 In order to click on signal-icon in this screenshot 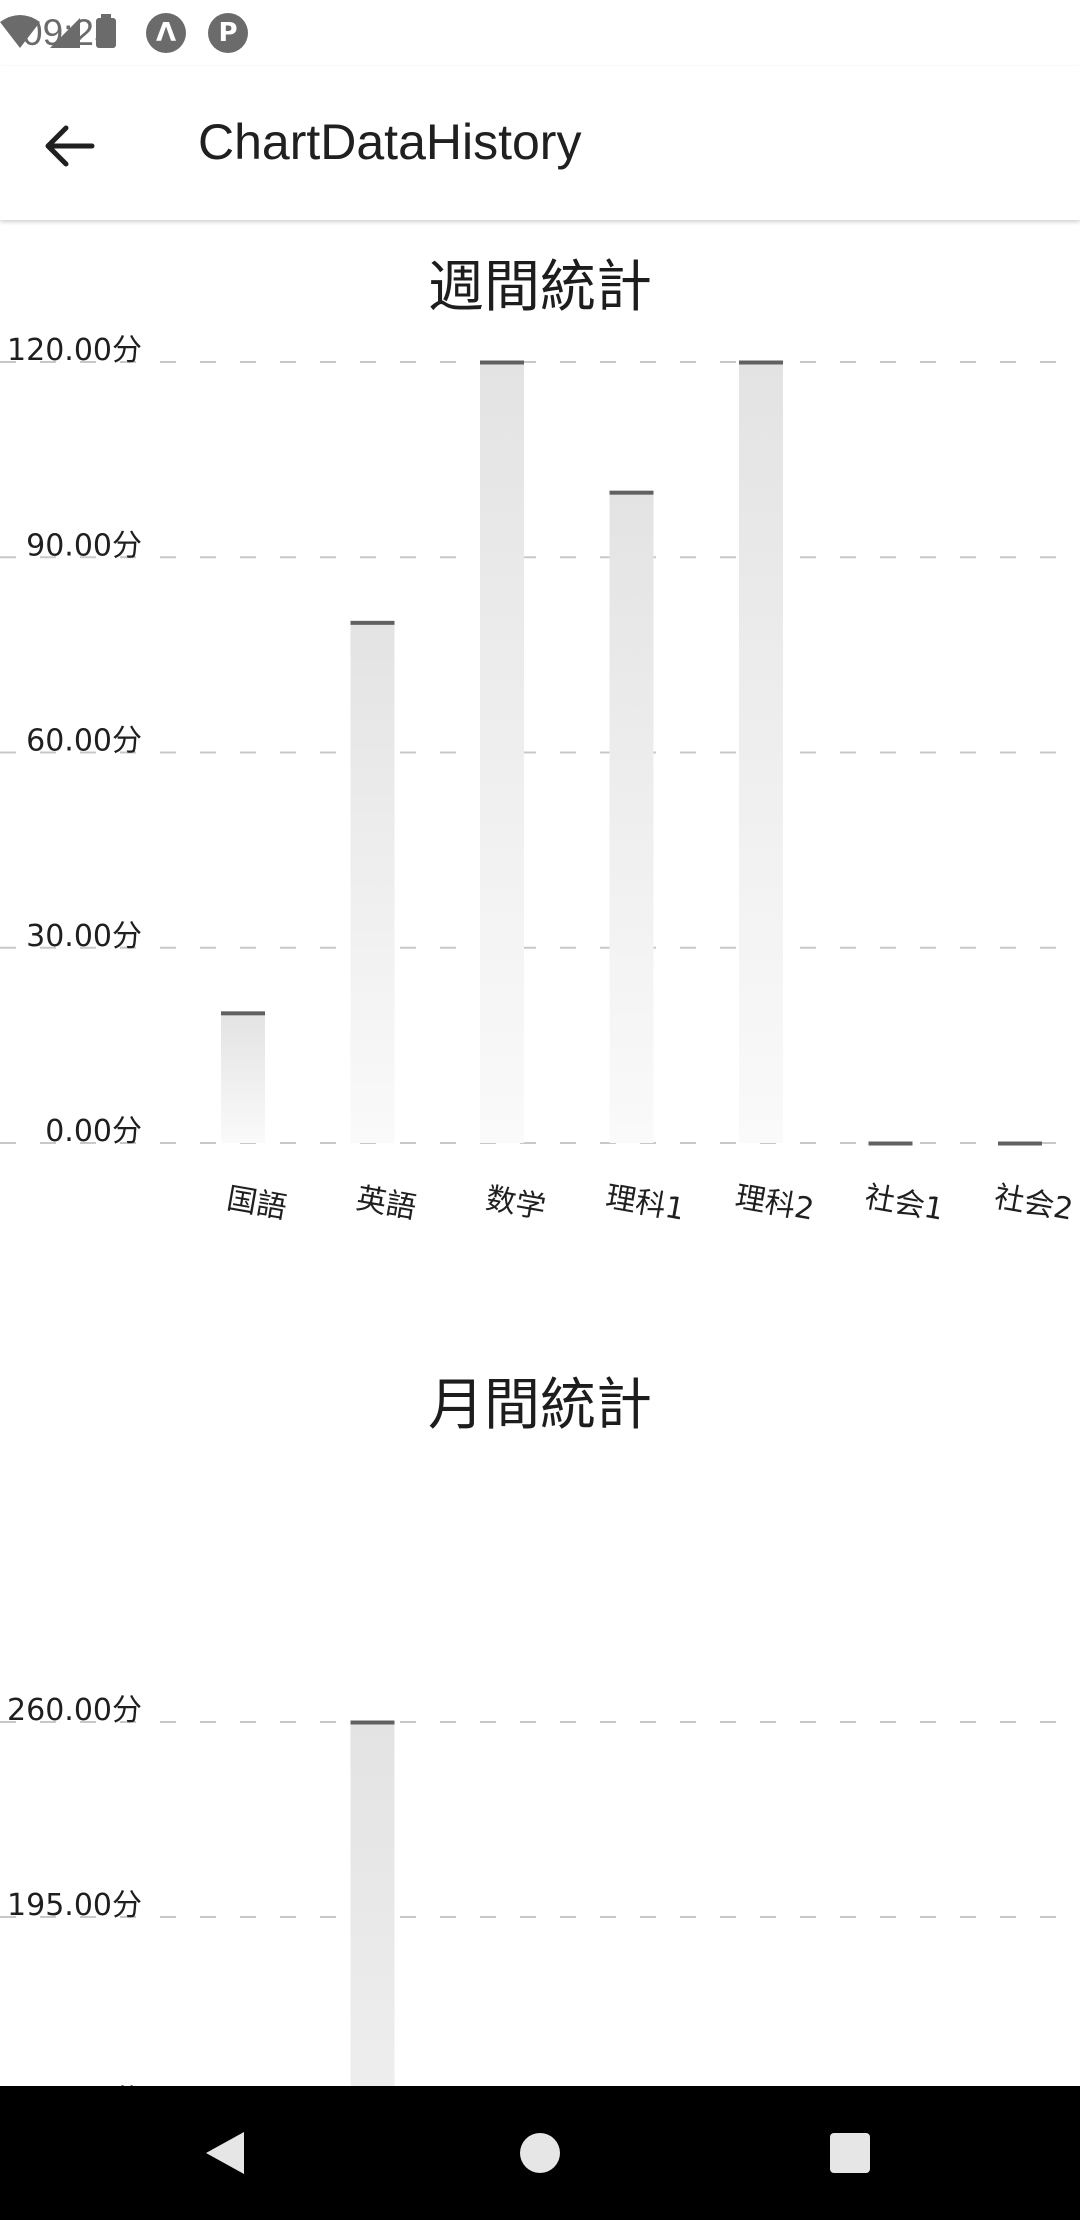, I will do `click(65, 33)`.